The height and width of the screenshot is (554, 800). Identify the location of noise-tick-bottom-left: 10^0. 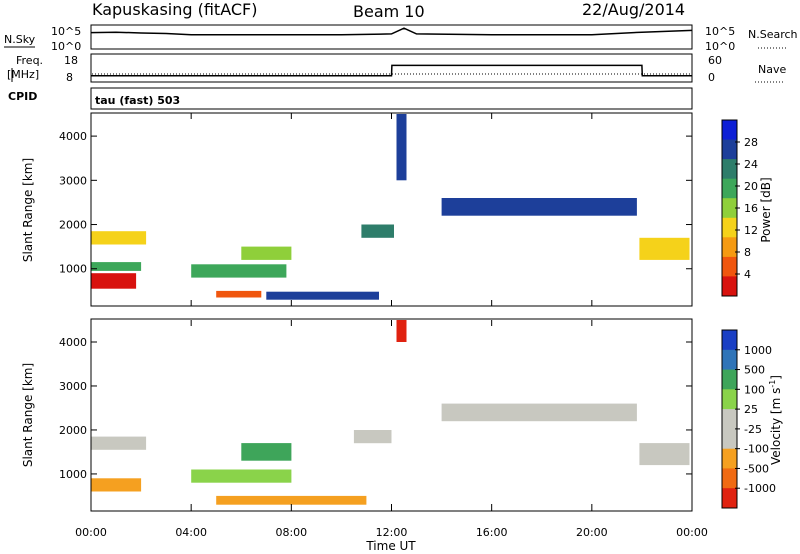
(66, 46).